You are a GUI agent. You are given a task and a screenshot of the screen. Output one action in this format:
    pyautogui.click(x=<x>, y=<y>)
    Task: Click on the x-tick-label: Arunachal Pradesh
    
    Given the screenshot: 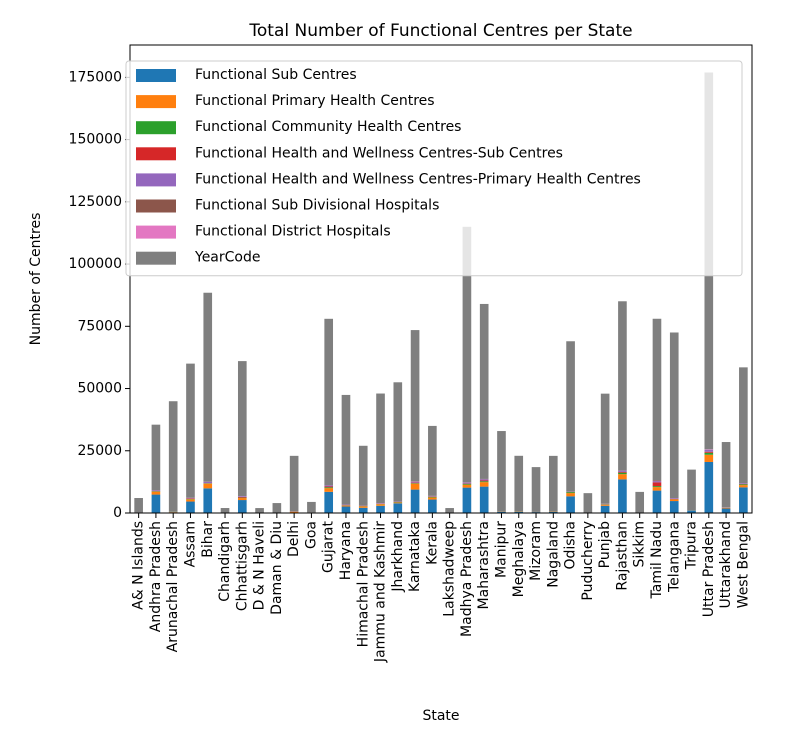 What is the action you would take?
    pyautogui.click(x=173, y=586)
    